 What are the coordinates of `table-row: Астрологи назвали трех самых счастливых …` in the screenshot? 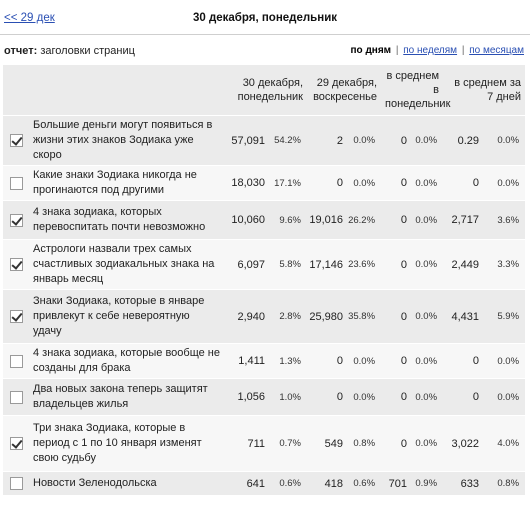 It's located at (264, 264).